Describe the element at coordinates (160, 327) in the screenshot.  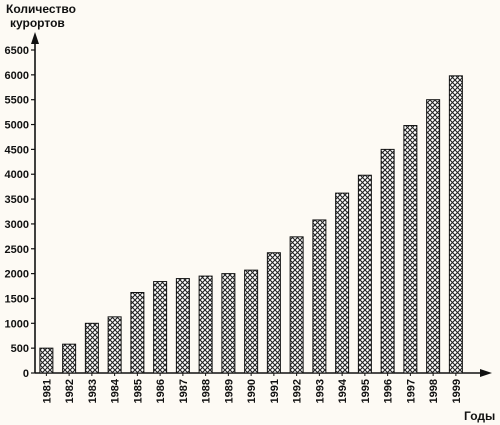
I see `bar-1986` at that location.